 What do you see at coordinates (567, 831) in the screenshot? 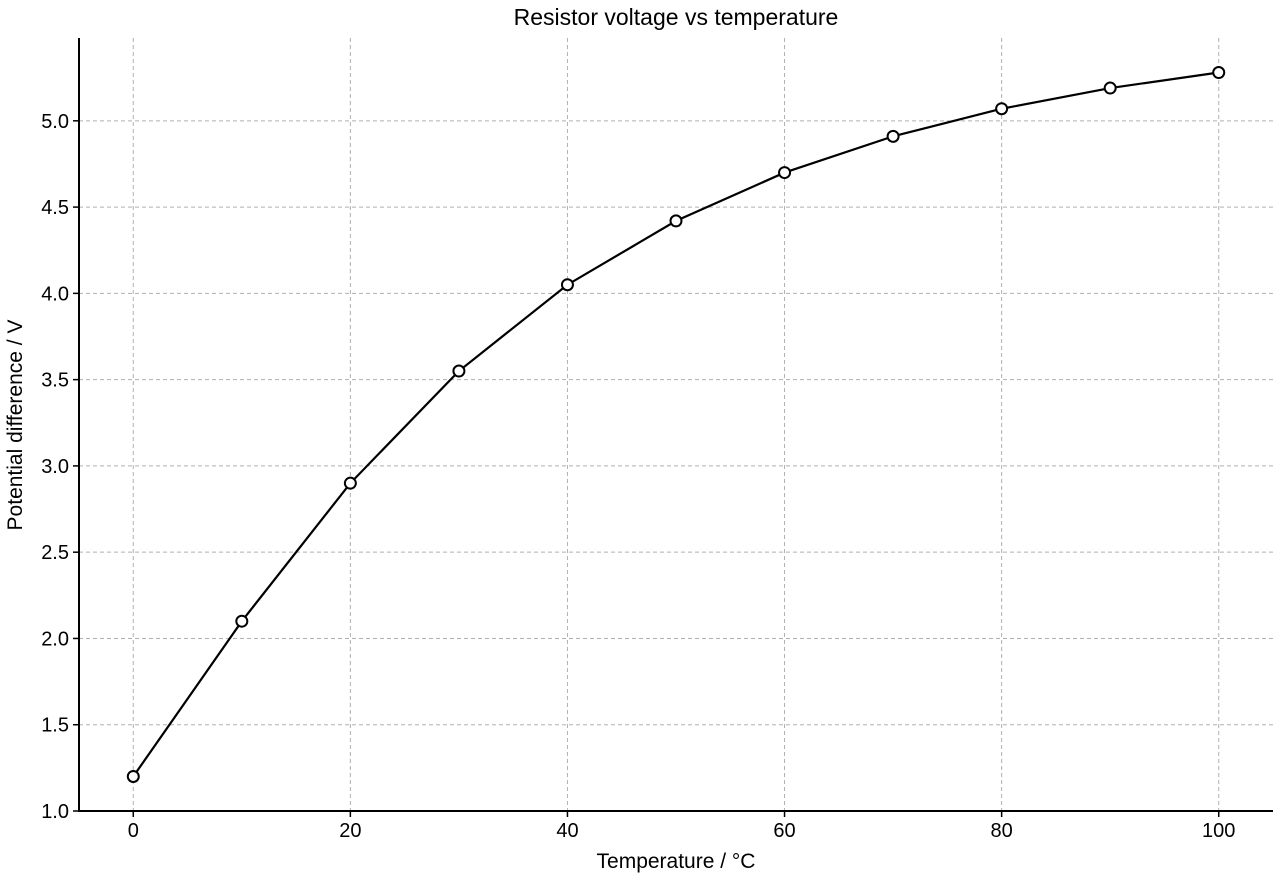
I see `x-tick-label: 40` at bounding box center [567, 831].